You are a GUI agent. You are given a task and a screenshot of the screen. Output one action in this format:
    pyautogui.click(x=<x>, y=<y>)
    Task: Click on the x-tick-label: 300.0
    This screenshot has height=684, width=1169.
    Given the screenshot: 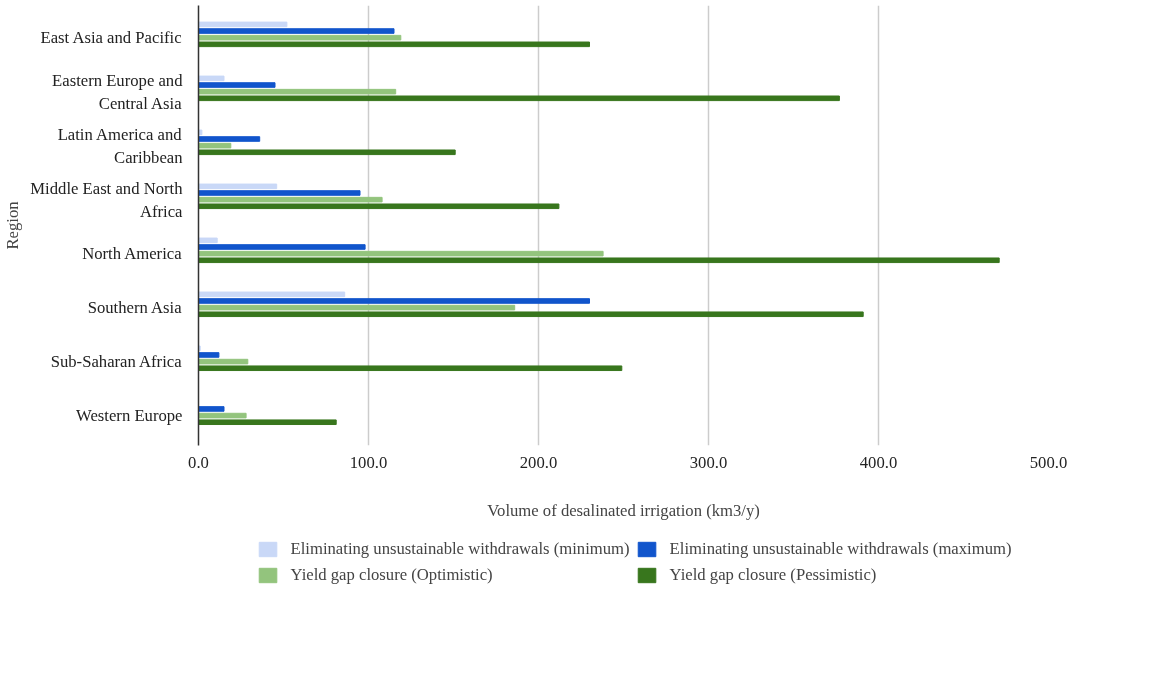 What is the action you would take?
    pyautogui.click(x=708, y=462)
    